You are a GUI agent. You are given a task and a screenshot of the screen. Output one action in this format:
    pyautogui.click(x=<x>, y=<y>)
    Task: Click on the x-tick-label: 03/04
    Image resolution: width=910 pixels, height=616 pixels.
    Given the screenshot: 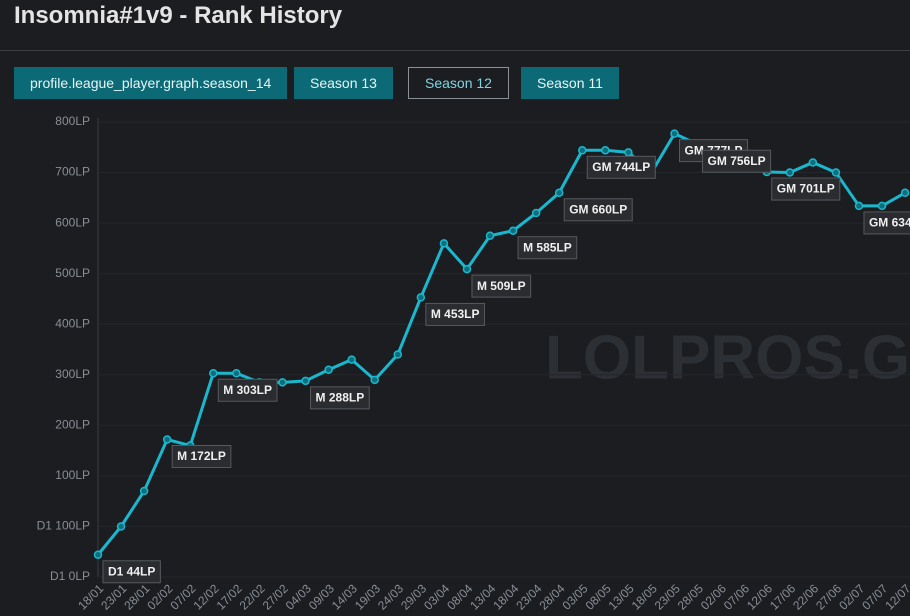 What is the action you would take?
    pyautogui.click(x=436, y=596)
    